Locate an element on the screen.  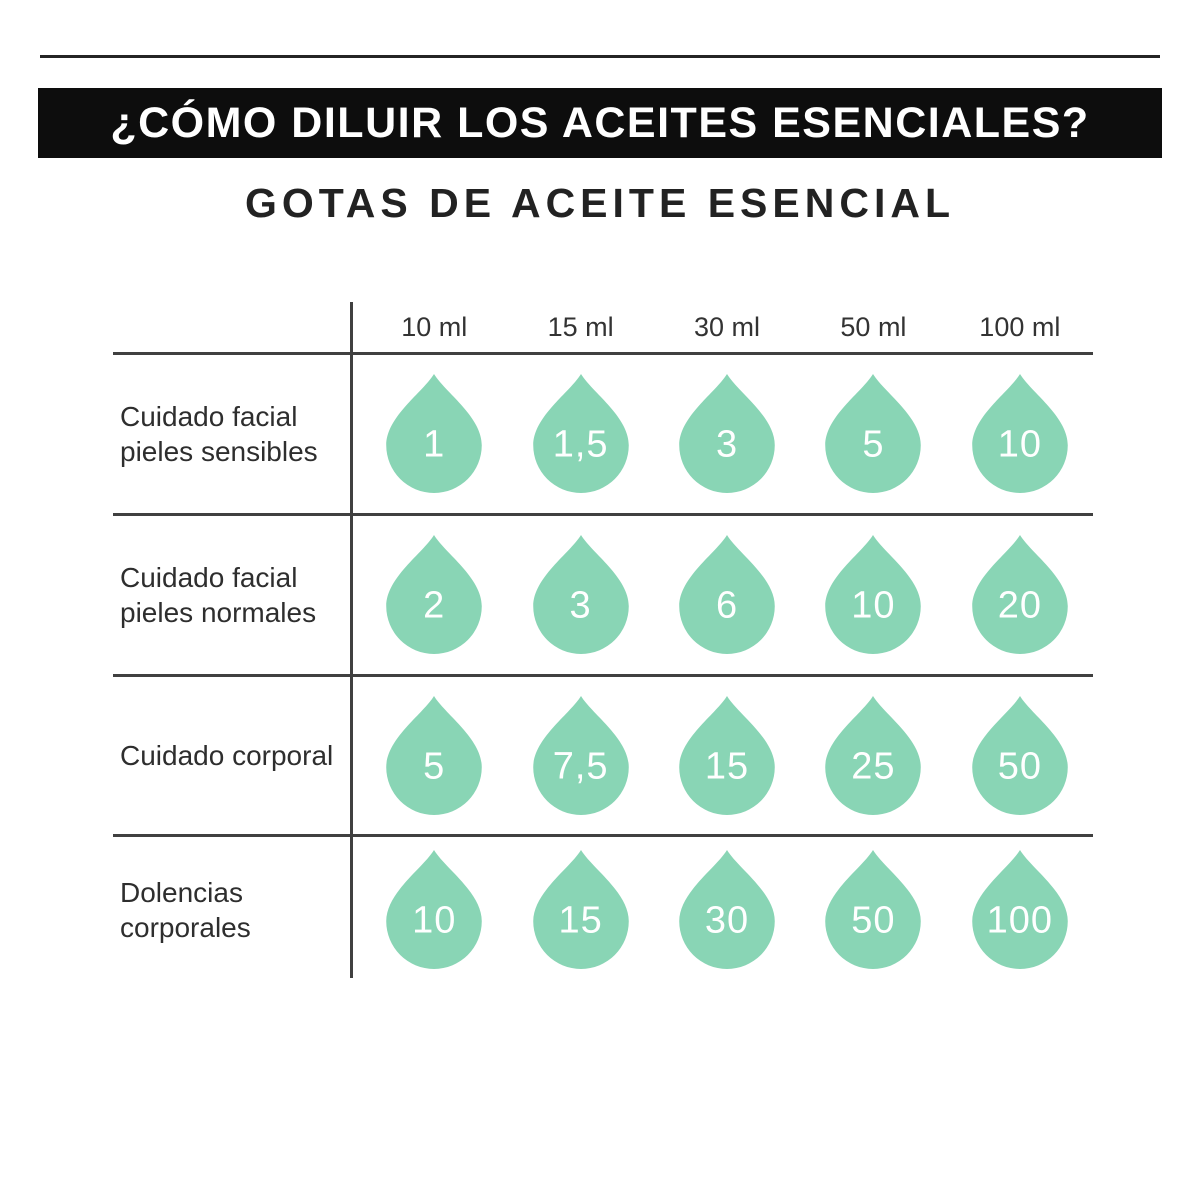
drop-cell: 20 is located at coordinates (1020, 595).